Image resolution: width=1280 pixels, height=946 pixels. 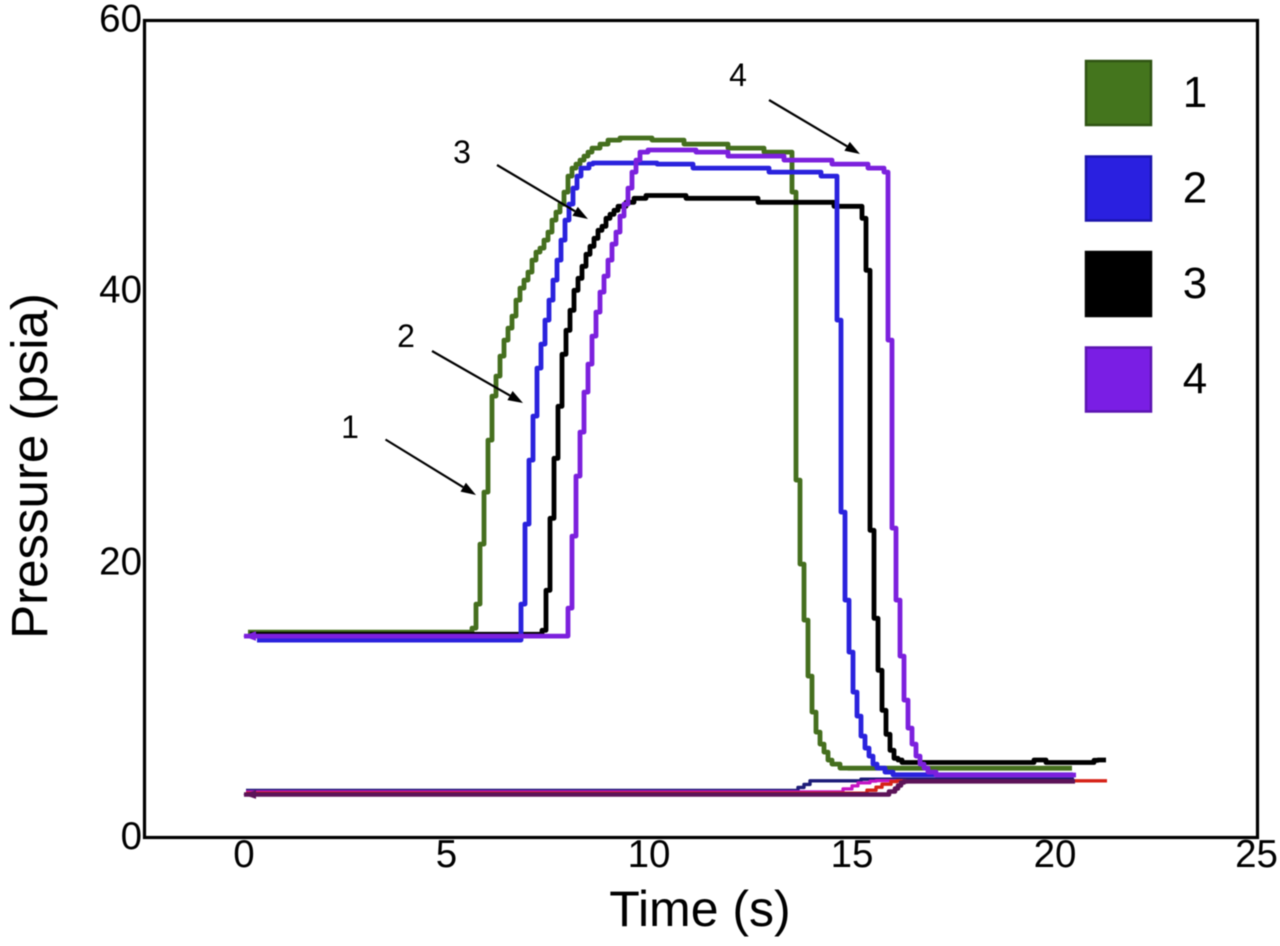 I want to click on svg-text: 60, so click(x=120, y=20).